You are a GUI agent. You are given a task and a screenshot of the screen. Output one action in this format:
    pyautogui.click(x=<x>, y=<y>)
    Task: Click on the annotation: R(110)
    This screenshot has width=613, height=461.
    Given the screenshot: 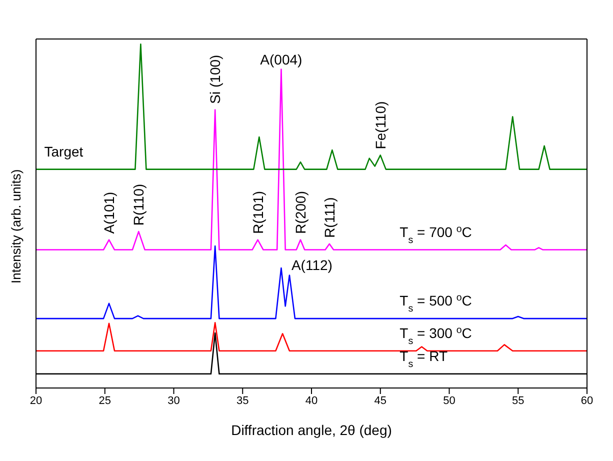 What is the action you would take?
    pyautogui.click(x=138, y=205)
    